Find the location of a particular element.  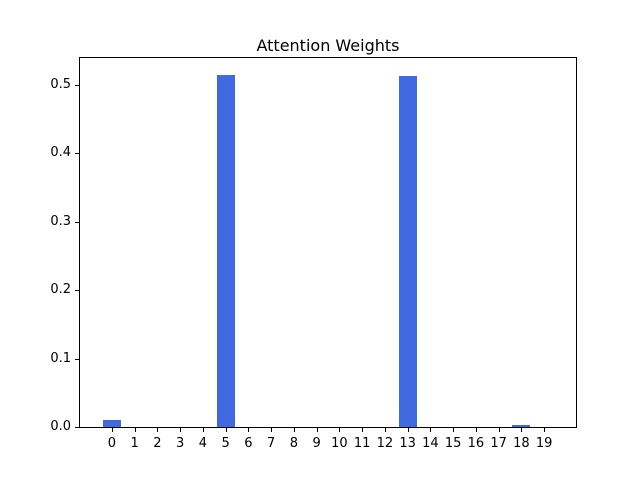

x-tick-label: 19 is located at coordinates (544, 443).